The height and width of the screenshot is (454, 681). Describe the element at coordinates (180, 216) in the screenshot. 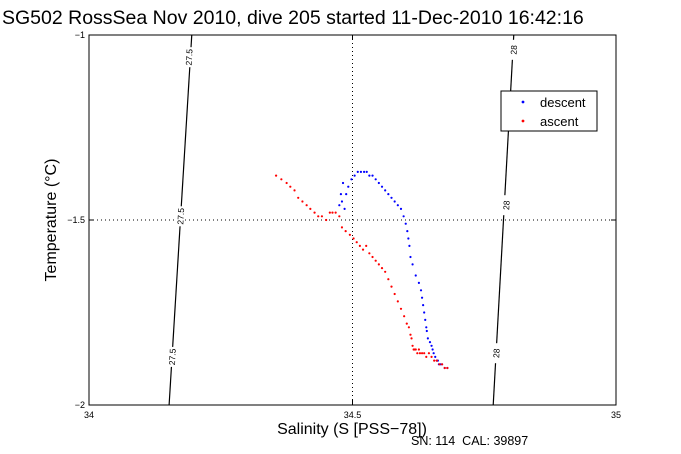

I see `isopycnal-label-27.5-1: 27.5` at that location.